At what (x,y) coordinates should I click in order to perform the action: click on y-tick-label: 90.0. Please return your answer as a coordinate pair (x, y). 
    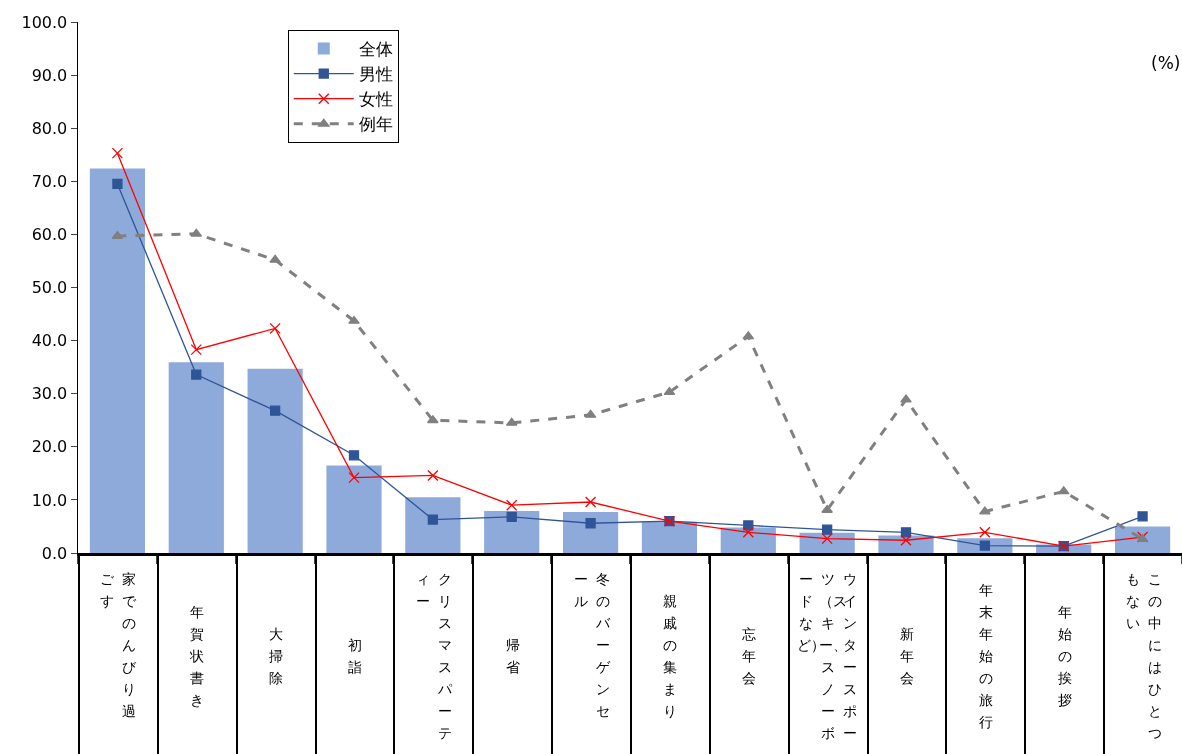
    Looking at the image, I should click on (49, 75).